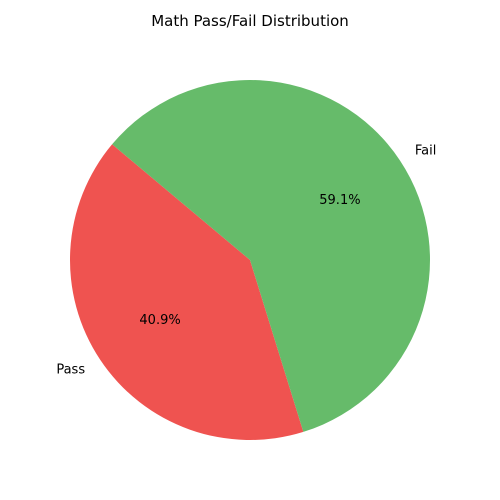 This screenshot has width=500, height=500. I want to click on pct-label-fail: 59.1%, so click(339, 200).